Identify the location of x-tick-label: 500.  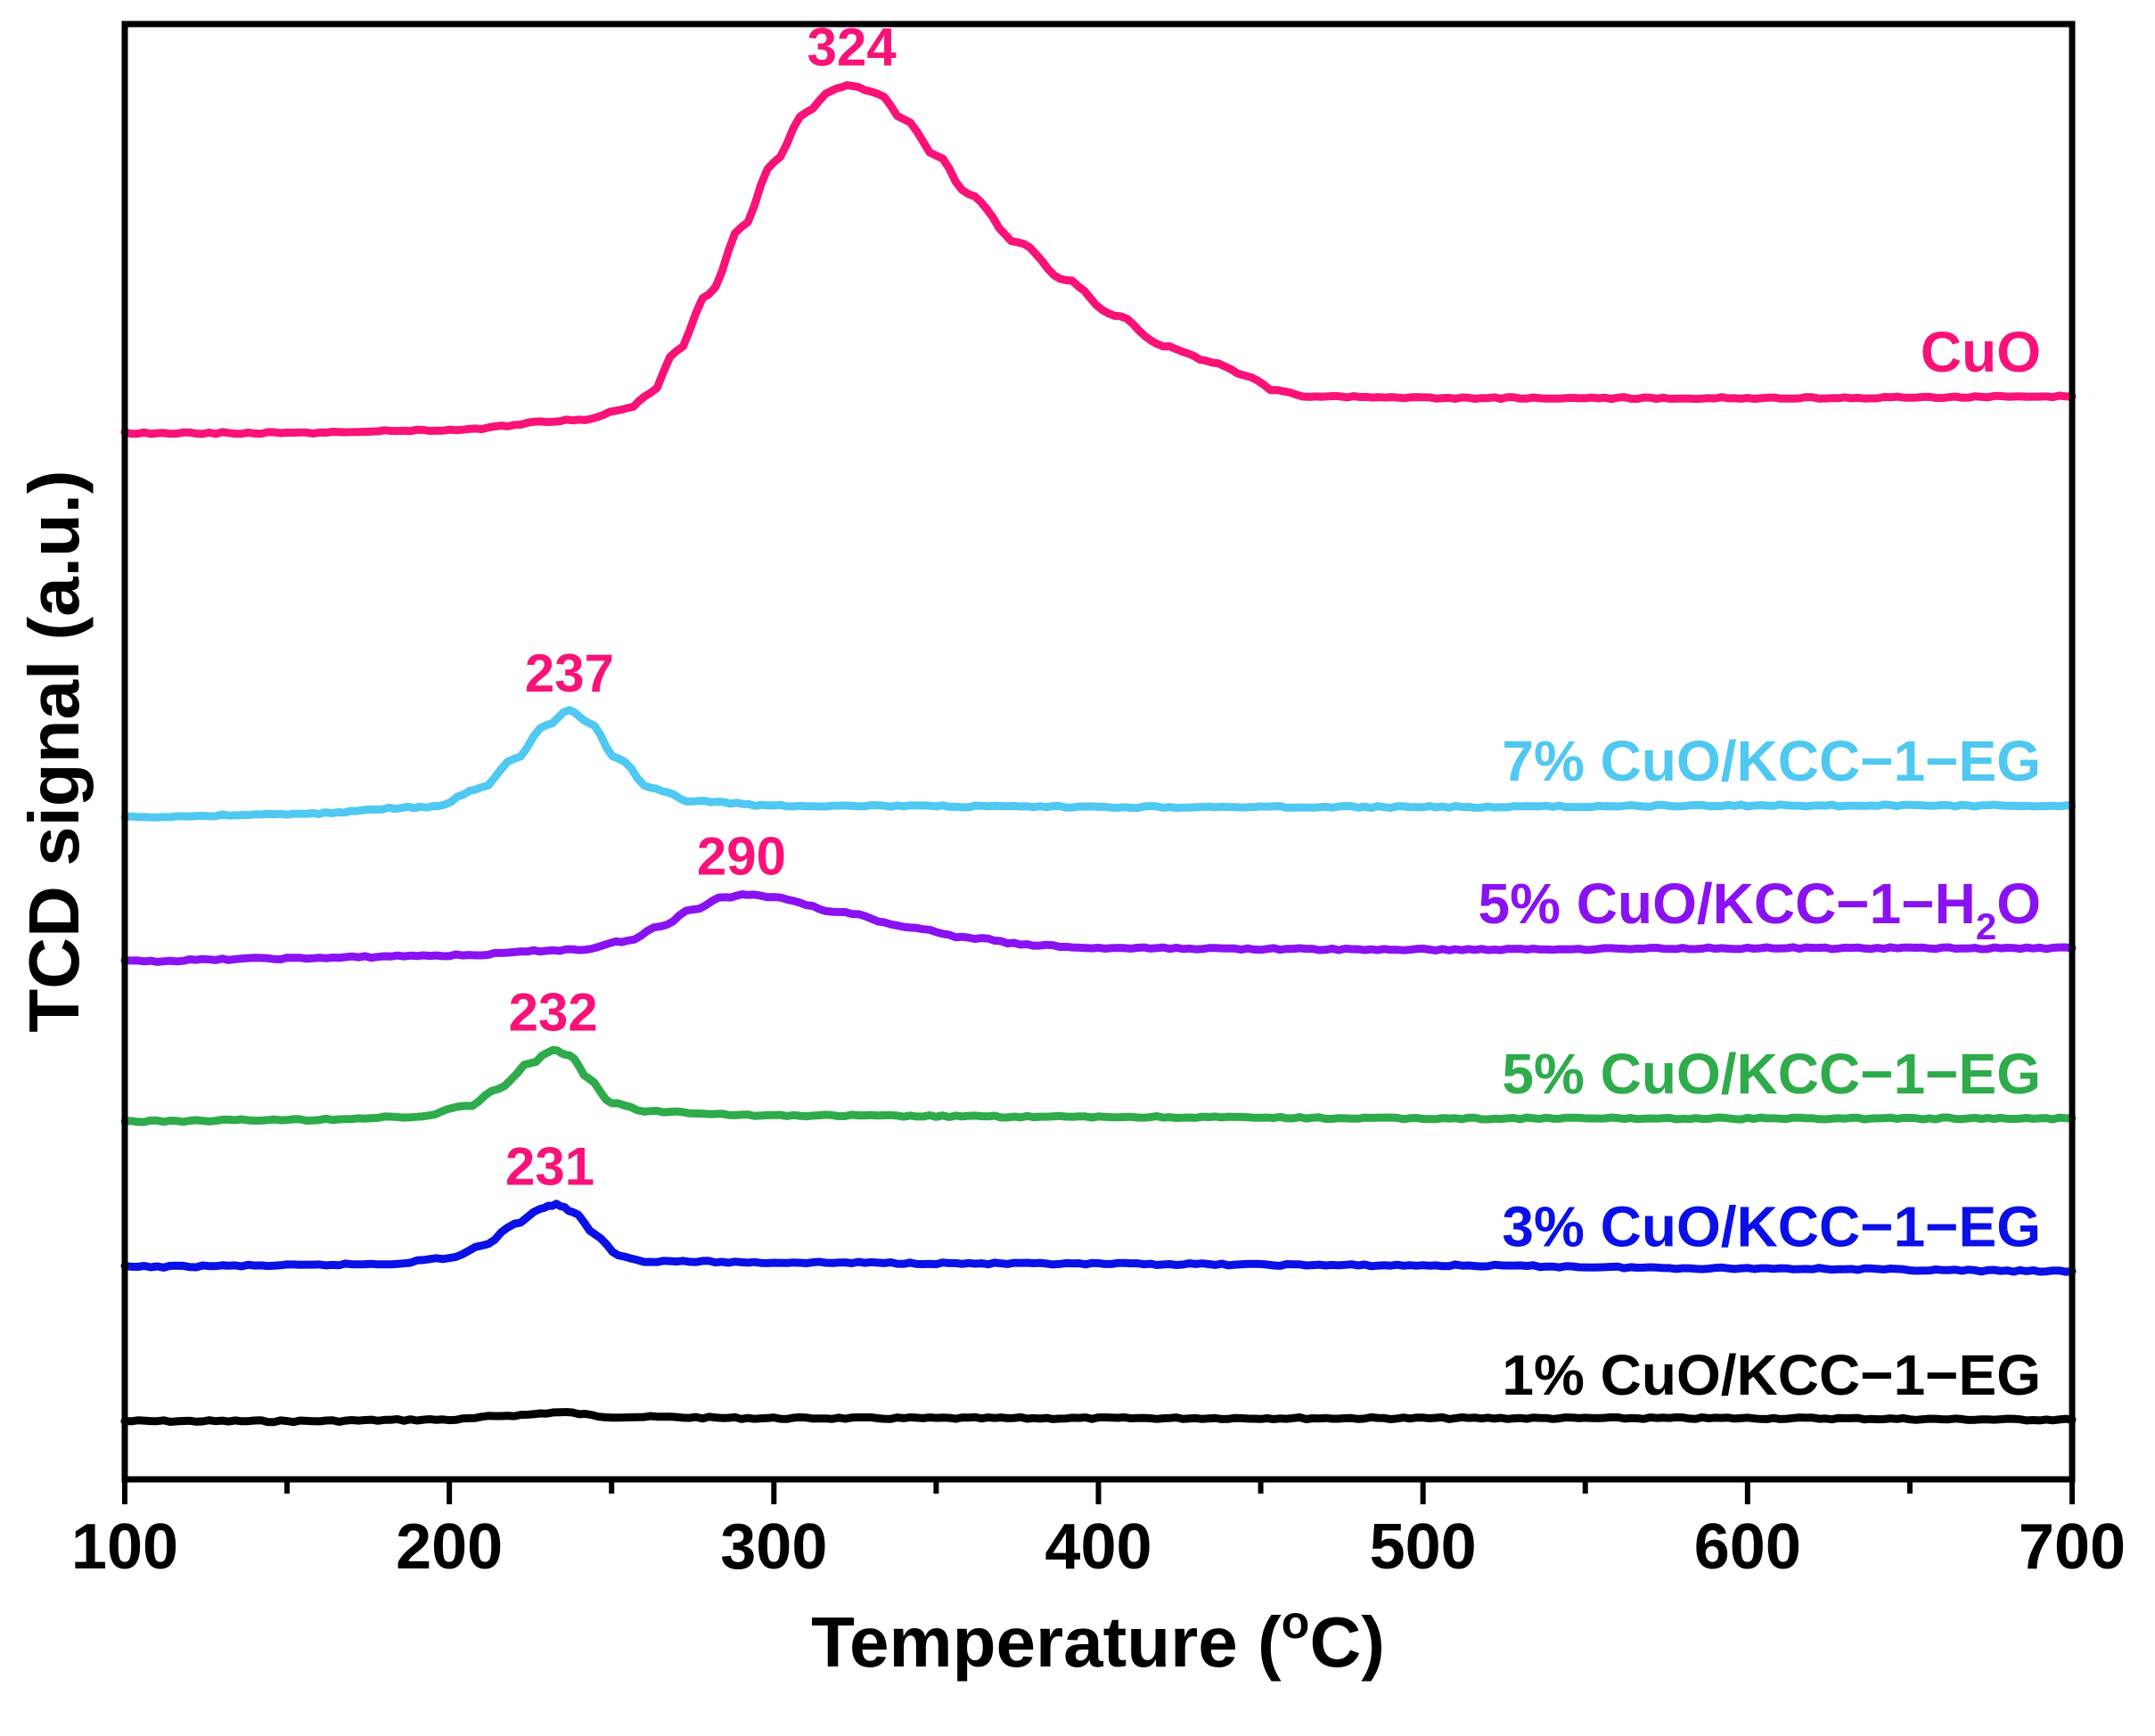
(1423, 1547).